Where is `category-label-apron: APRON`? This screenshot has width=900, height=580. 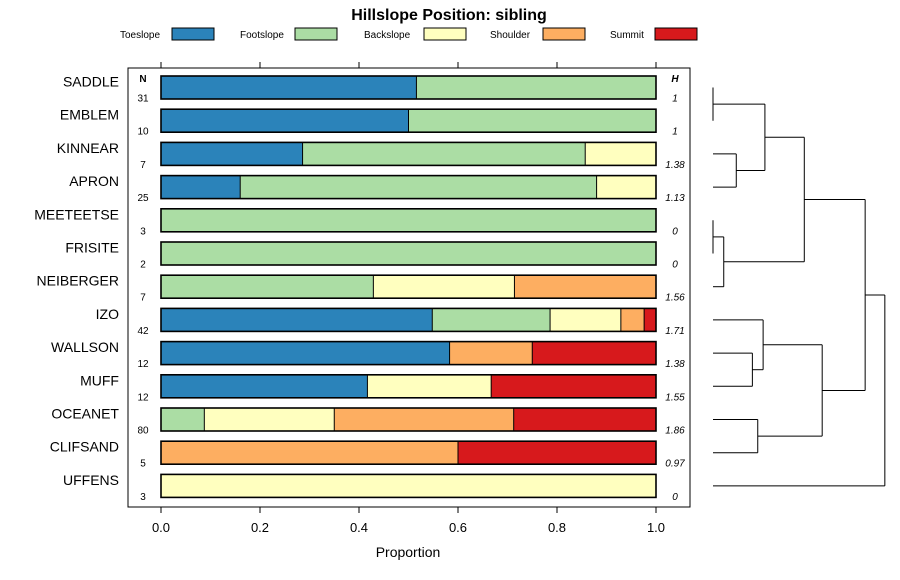
category-label-apron: APRON is located at coordinates (94, 181).